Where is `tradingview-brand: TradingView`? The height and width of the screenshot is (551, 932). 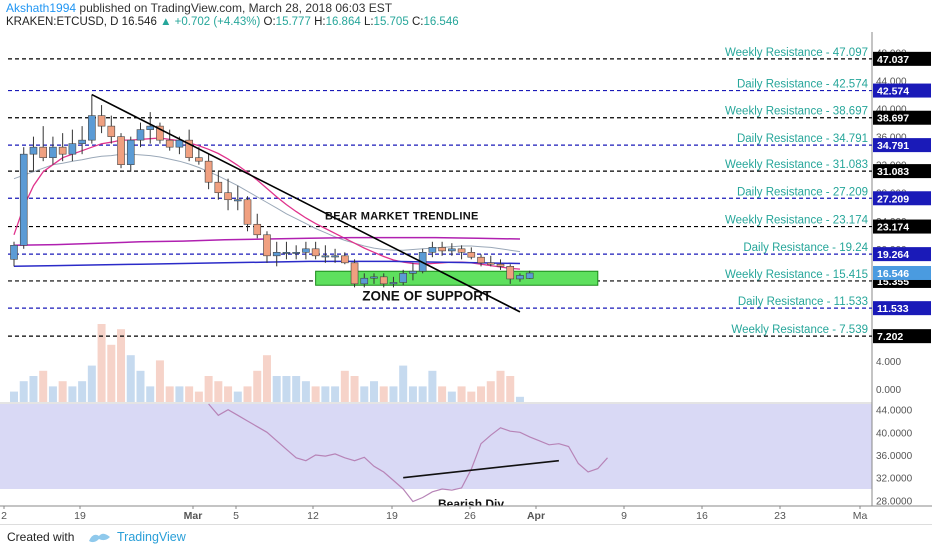 tradingview-brand: TradingView is located at coordinates (151, 537).